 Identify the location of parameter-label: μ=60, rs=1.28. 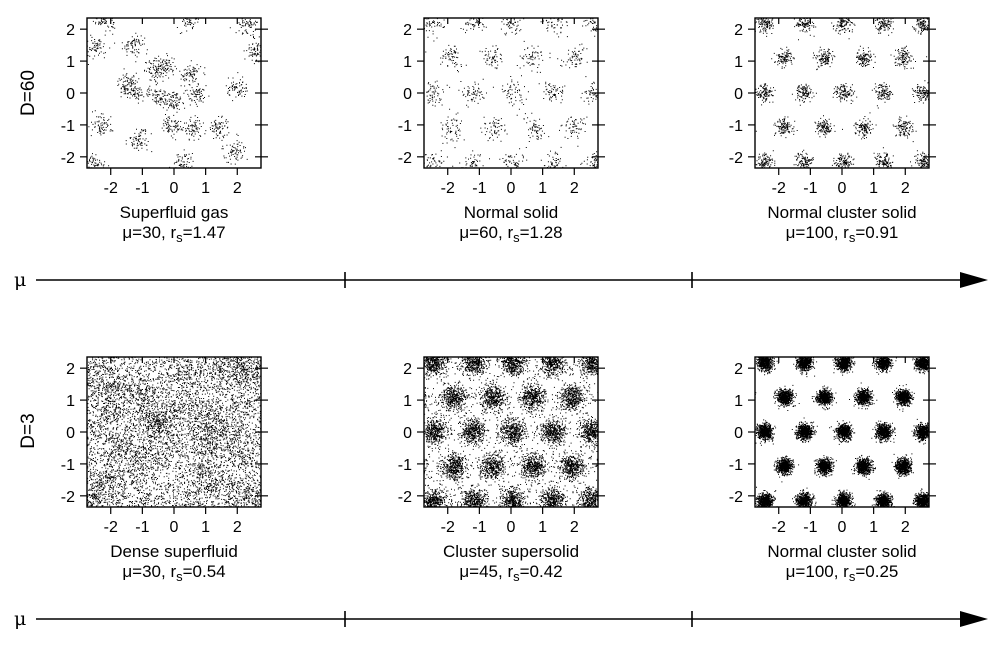
(510, 234).